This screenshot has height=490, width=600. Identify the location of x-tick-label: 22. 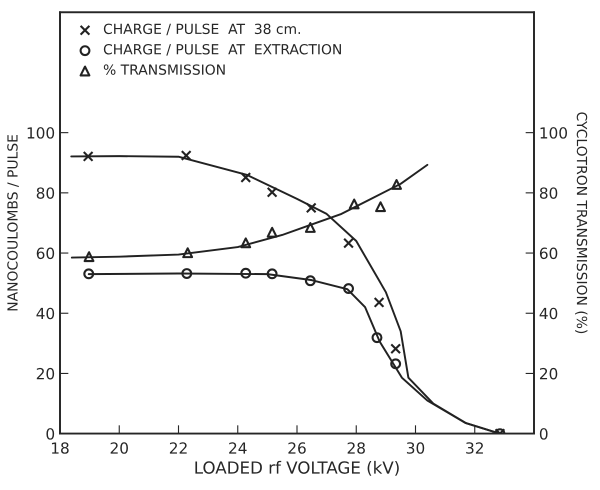
(178, 448).